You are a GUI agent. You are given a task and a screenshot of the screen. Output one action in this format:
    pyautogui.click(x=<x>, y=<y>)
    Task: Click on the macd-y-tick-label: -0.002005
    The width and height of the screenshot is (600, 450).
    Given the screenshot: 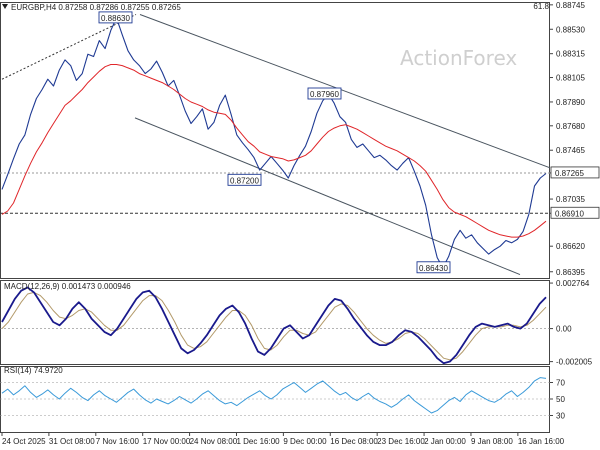 What is the action you would take?
    pyautogui.click(x=574, y=362)
    